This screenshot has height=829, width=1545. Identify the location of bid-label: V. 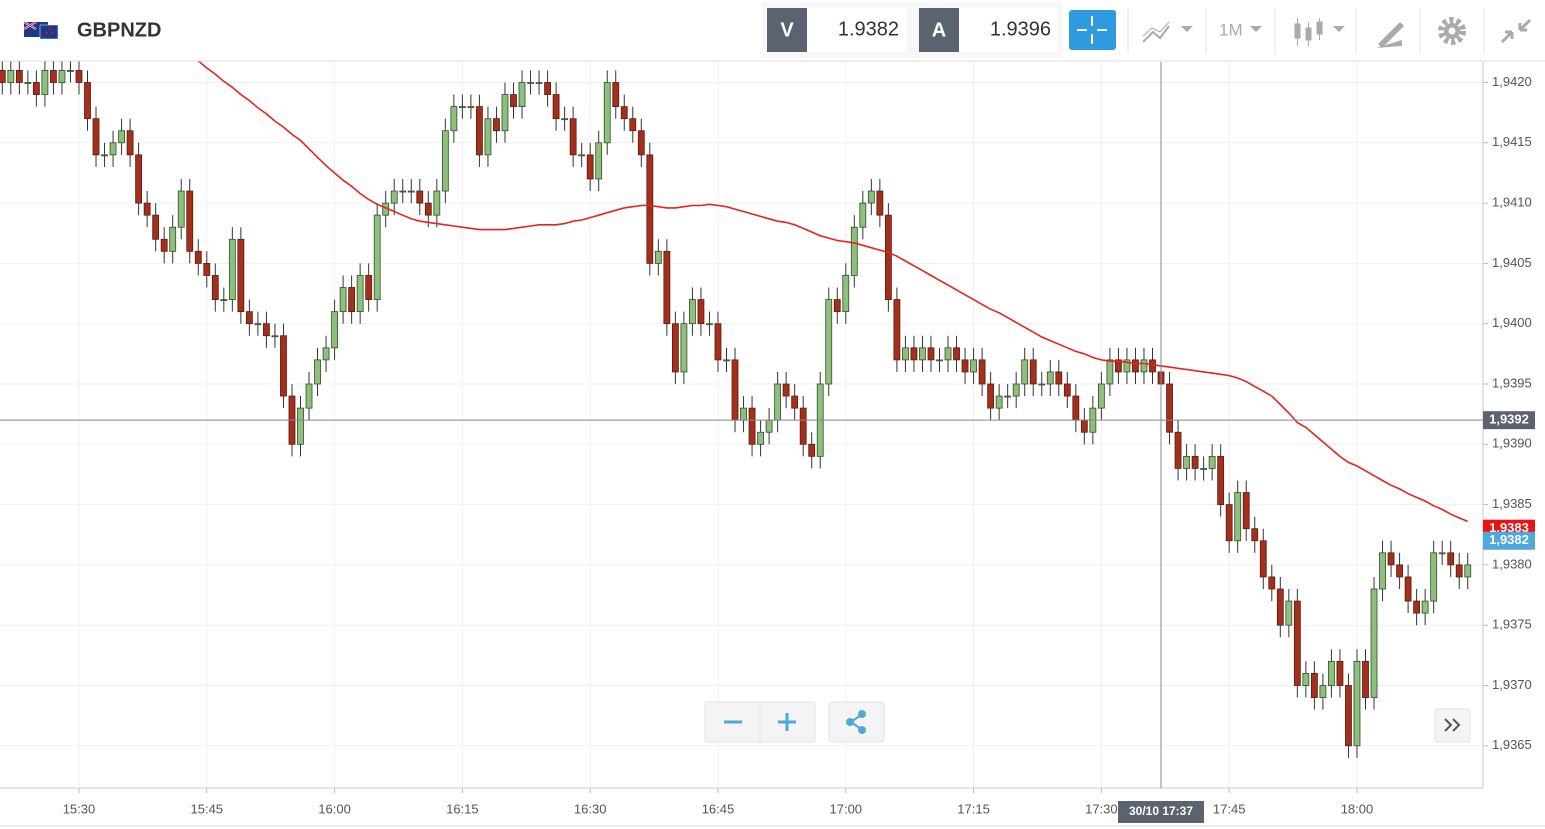
(787, 30).